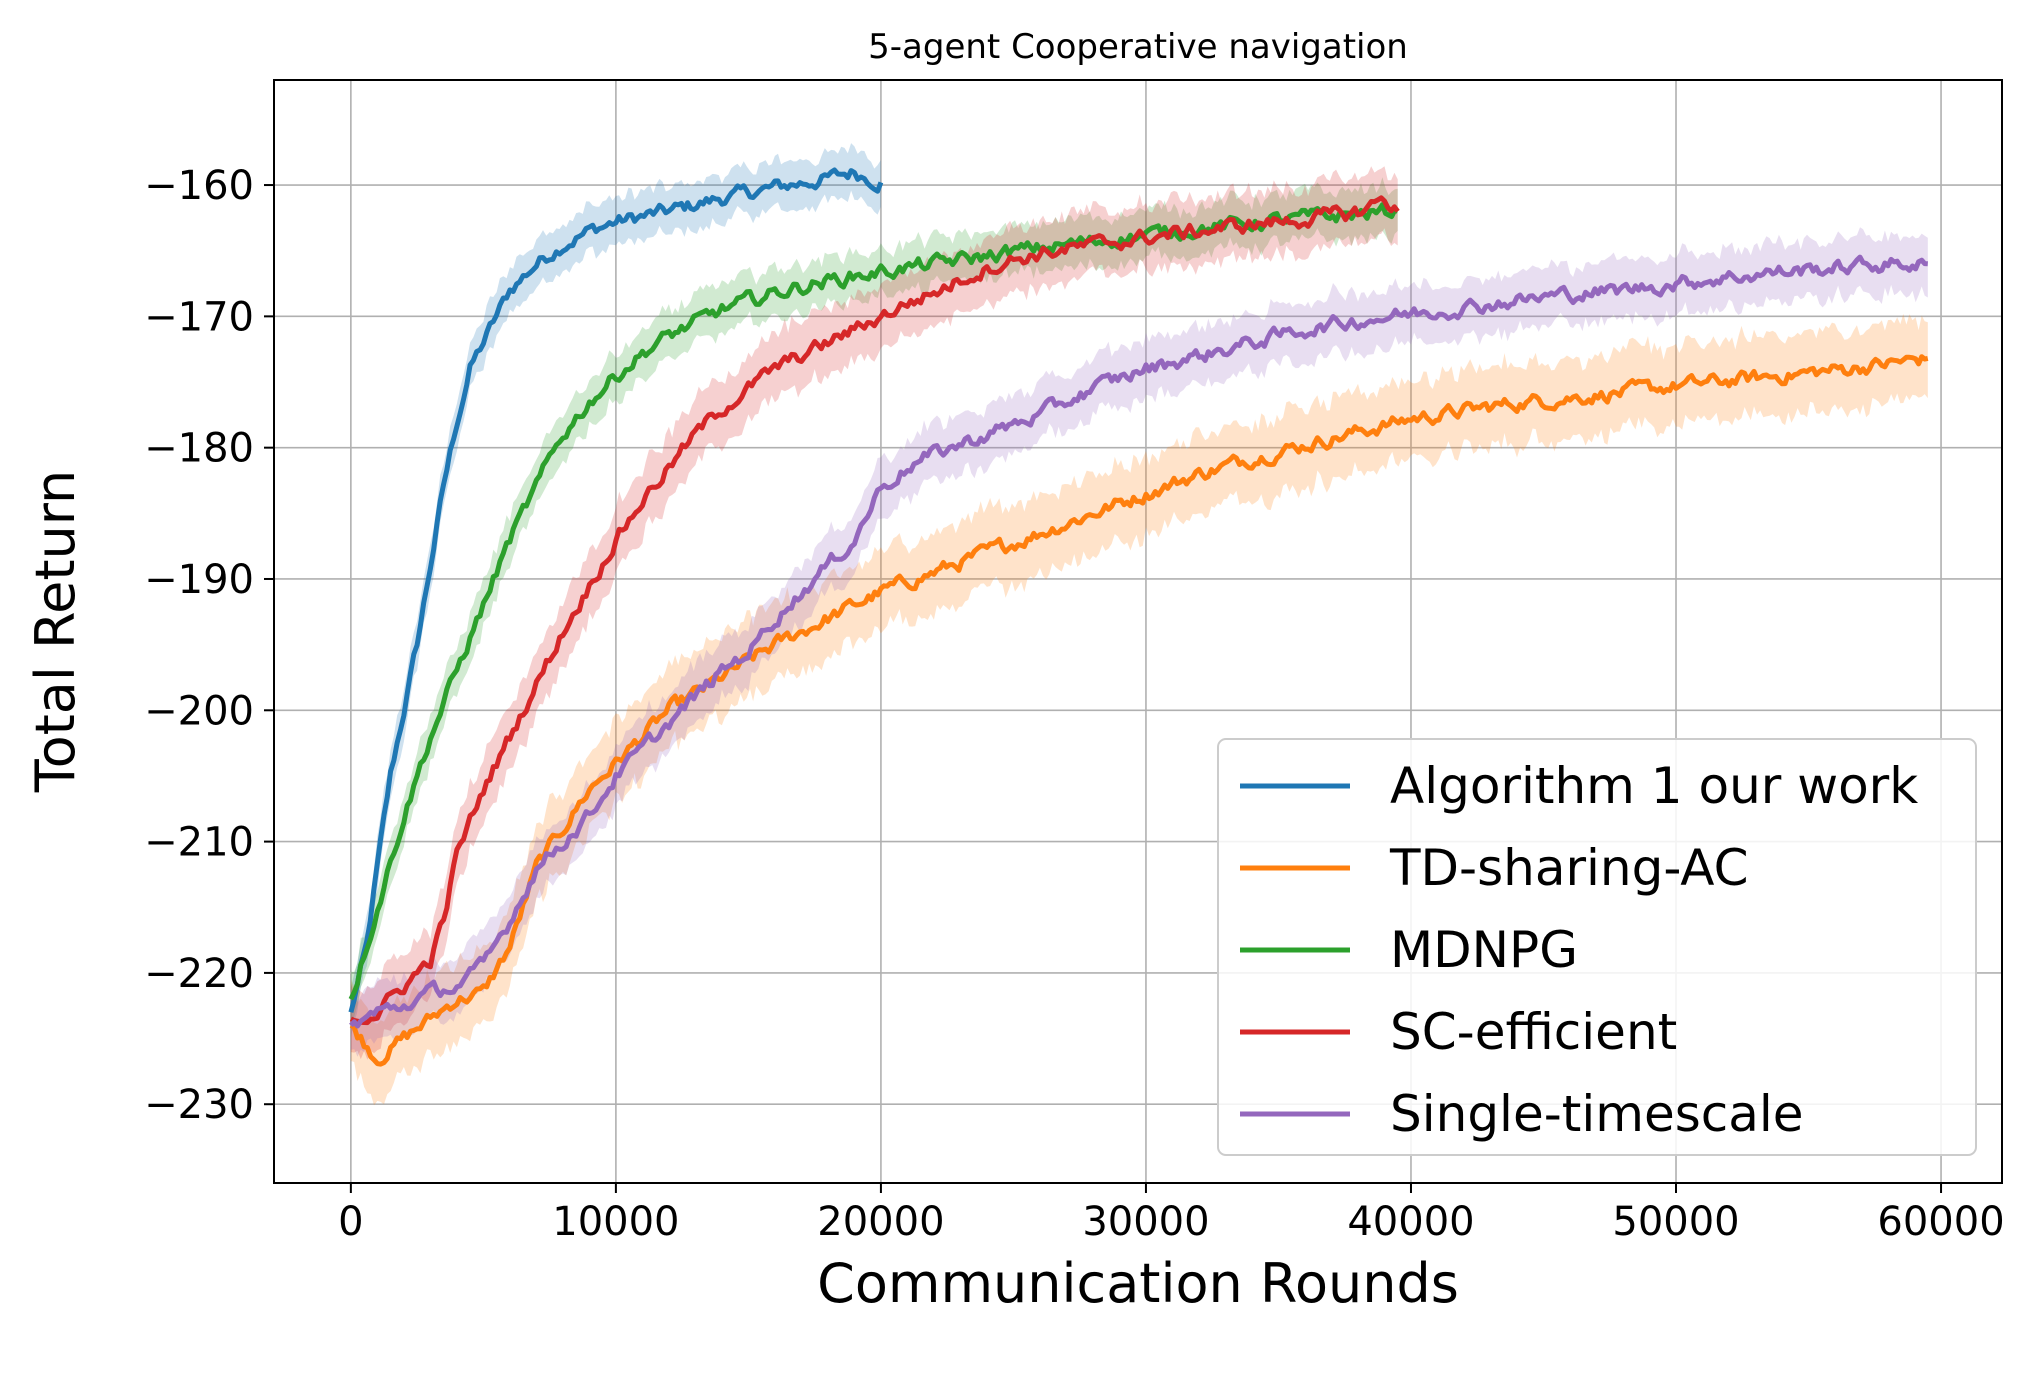 The image size is (2040, 1384). What do you see at coordinates (55, 631) in the screenshot?
I see `y-axis-label: Total Return` at bounding box center [55, 631].